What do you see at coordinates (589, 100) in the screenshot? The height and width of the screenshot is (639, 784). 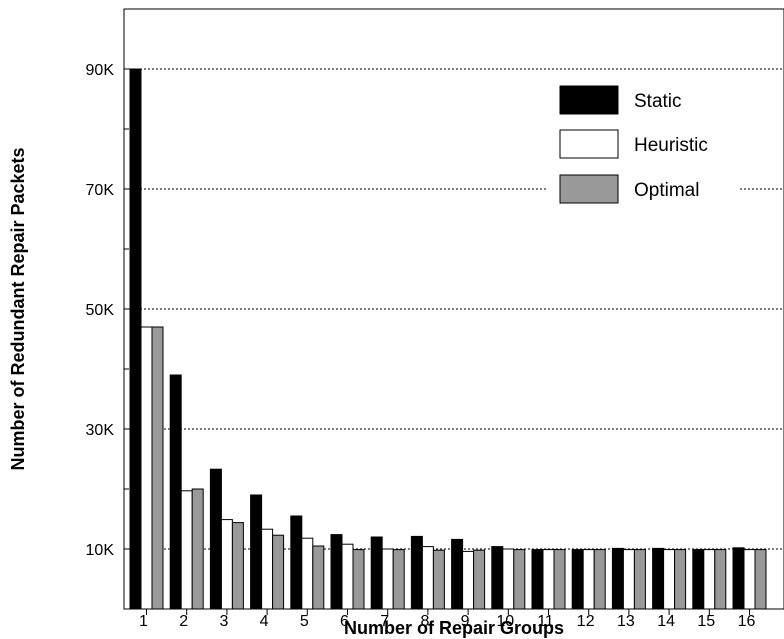 I see `legend-swatch-static` at bounding box center [589, 100].